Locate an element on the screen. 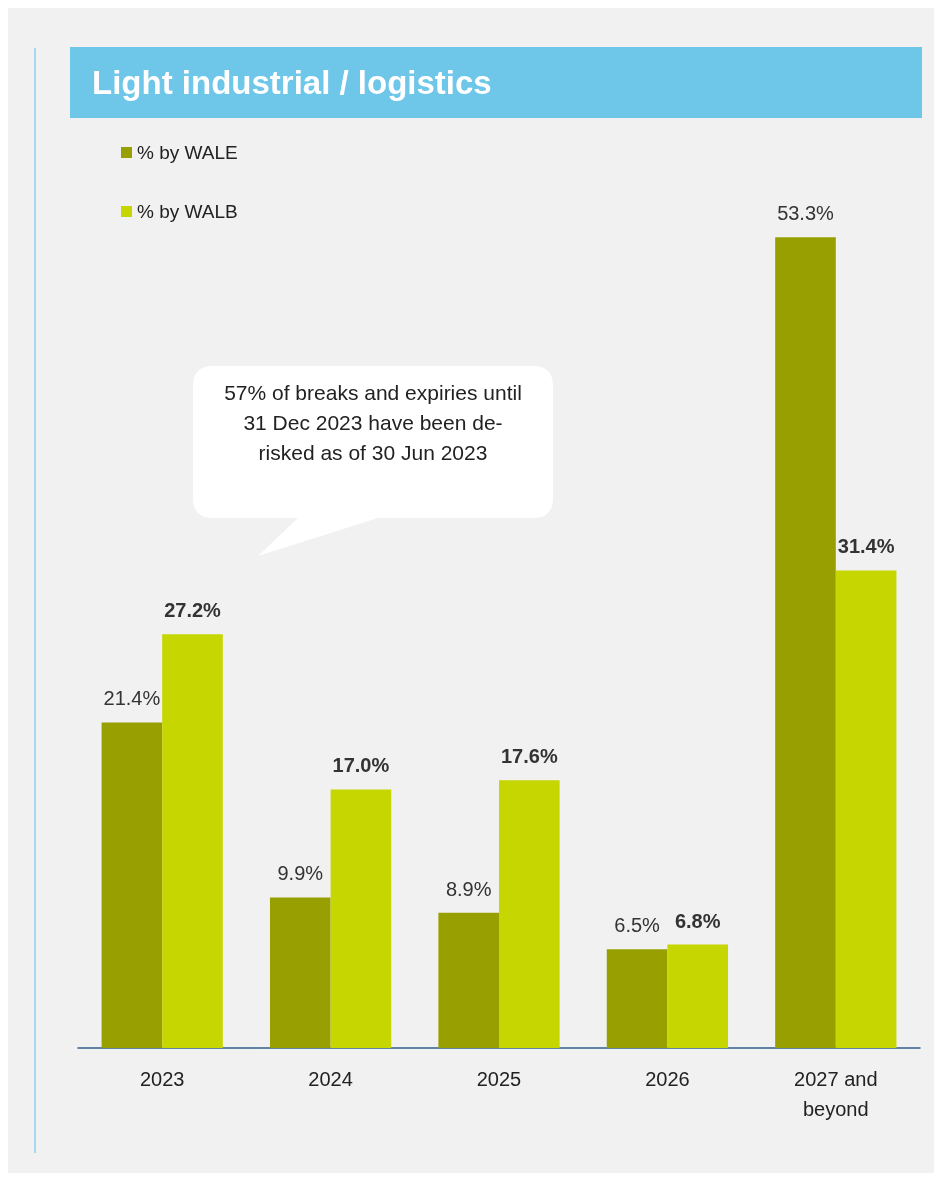 The image size is (942, 1181). data-label: 31.4% is located at coordinates (866, 546).